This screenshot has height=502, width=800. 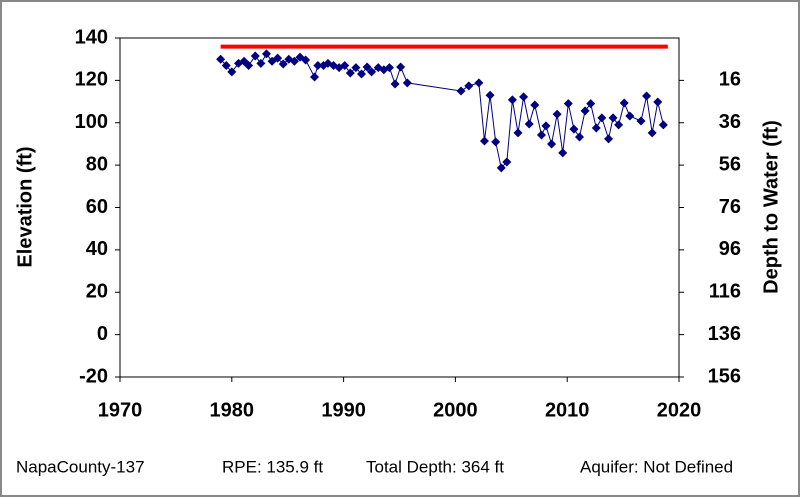 I want to click on y-tick-label: -20, so click(x=93, y=376).